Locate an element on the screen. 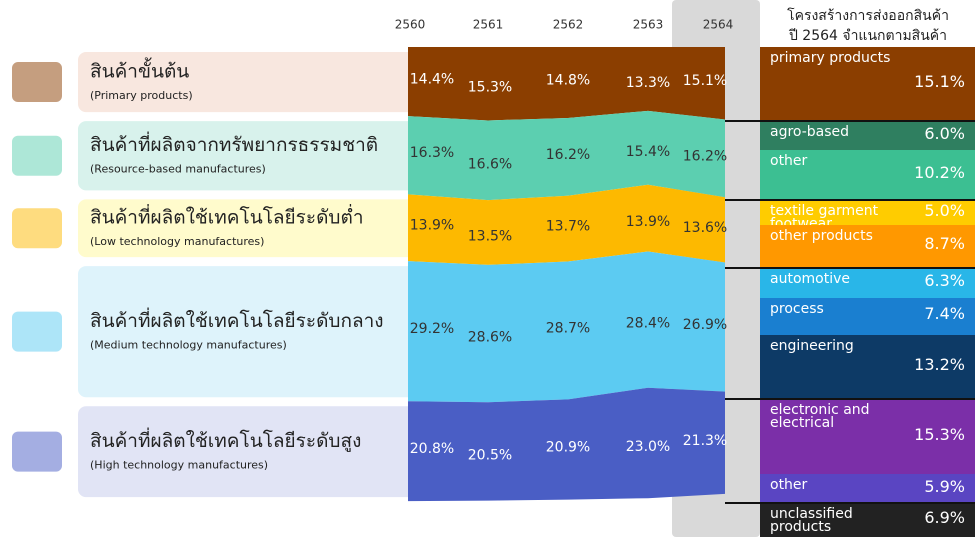  breakdown-name: agro-based is located at coordinates (810, 131).